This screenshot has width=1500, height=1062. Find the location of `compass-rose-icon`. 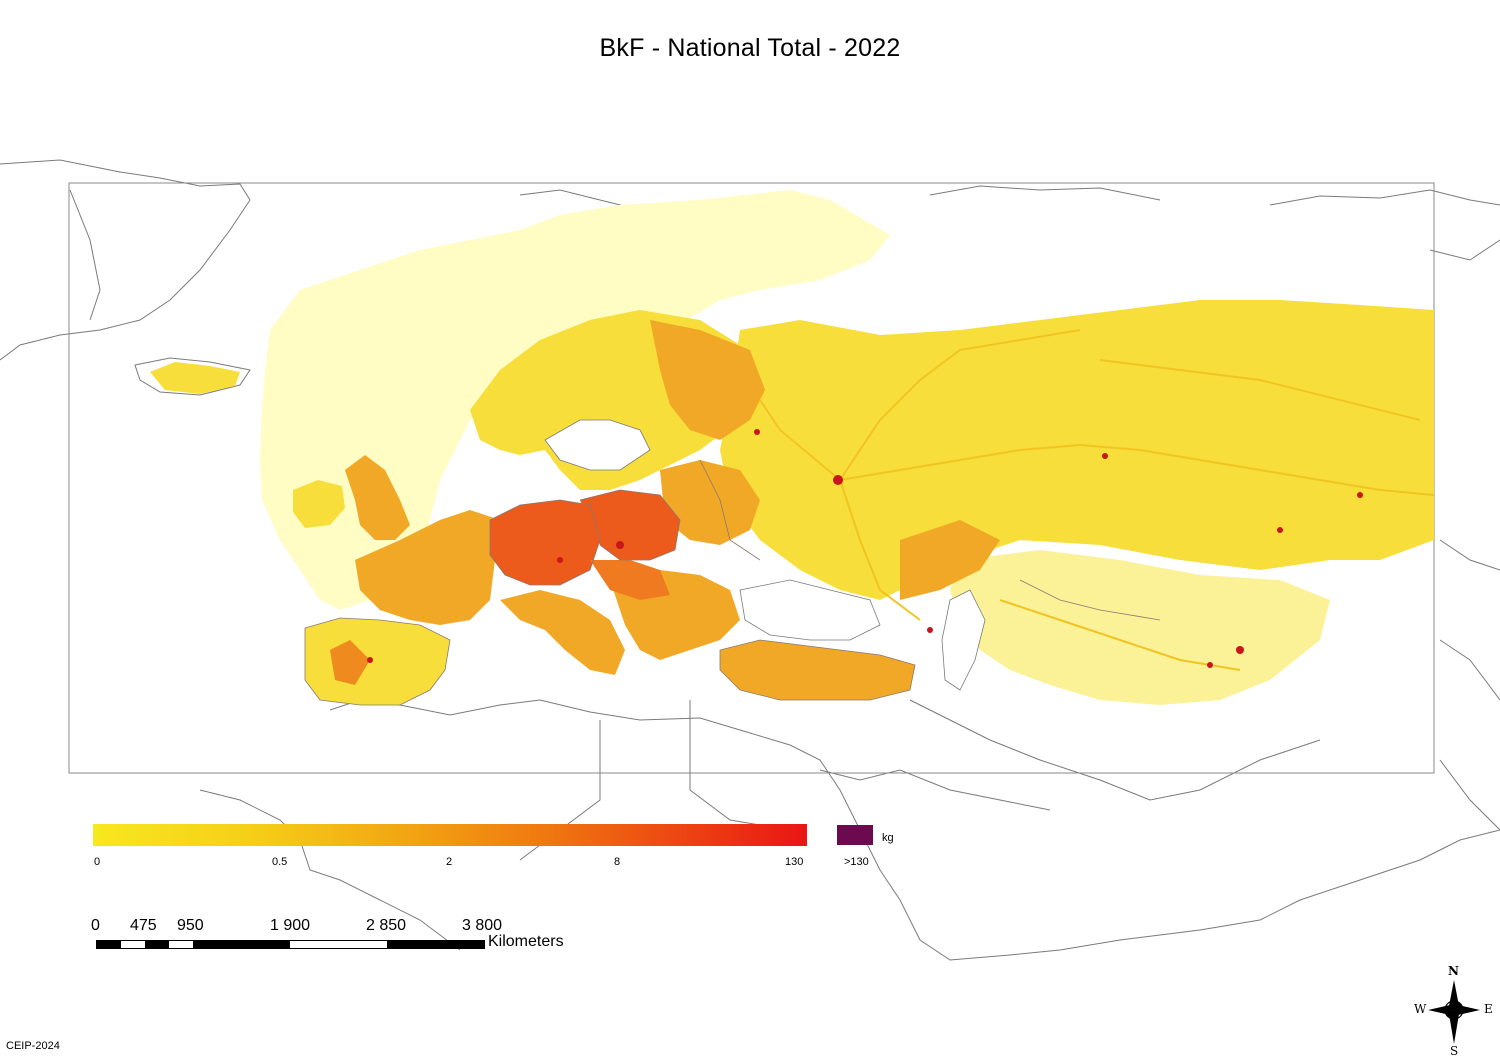

compass-rose-icon is located at coordinates (1454, 1012).